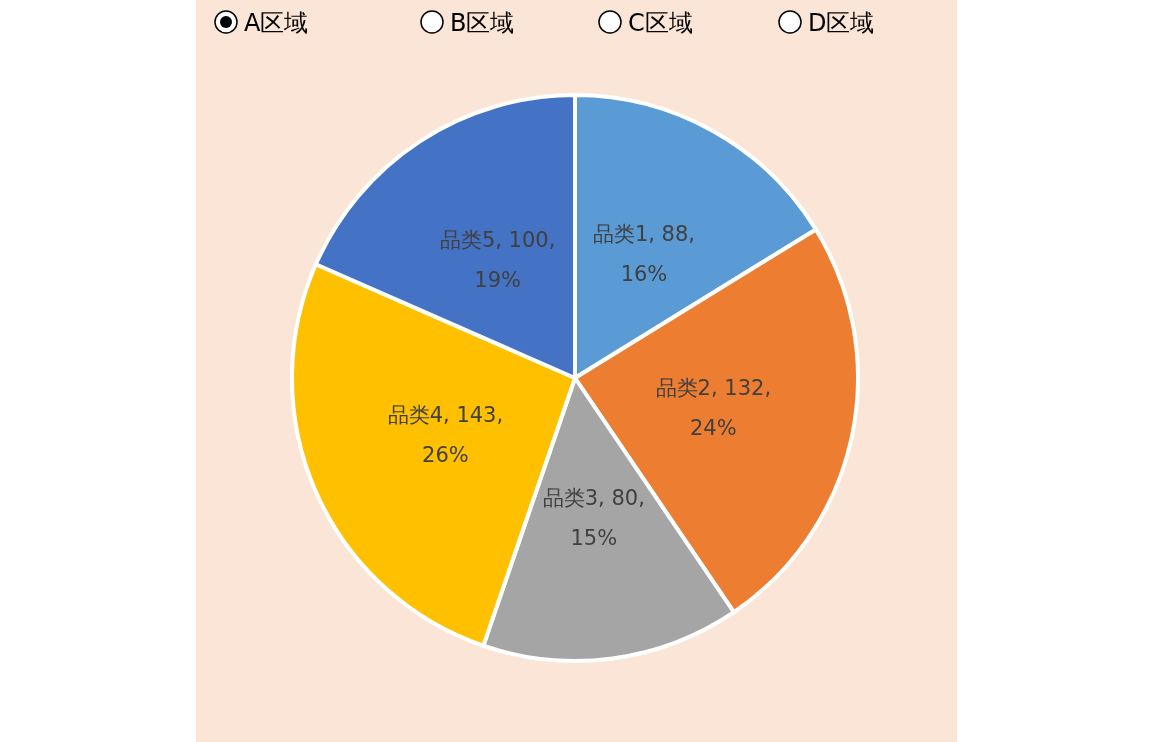 The height and width of the screenshot is (742, 1150). Describe the element at coordinates (713, 407) in the screenshot. I see `slice-label: 品类2, 132, 24%` at that location.